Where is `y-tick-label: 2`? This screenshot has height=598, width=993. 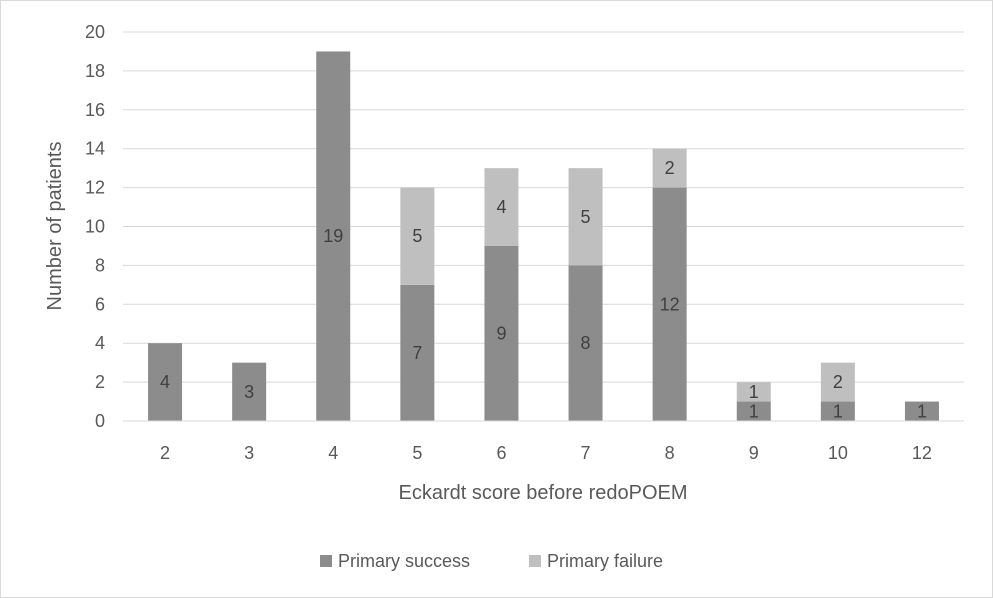
y-tick-label: 2 is located at coordinates (100, 382).